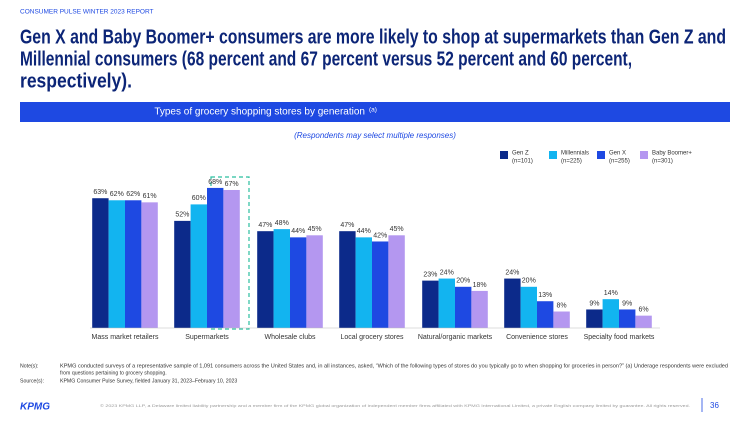 The image size is (750, 422). I want to click on headline-line: respectively)., so click(76, 81).